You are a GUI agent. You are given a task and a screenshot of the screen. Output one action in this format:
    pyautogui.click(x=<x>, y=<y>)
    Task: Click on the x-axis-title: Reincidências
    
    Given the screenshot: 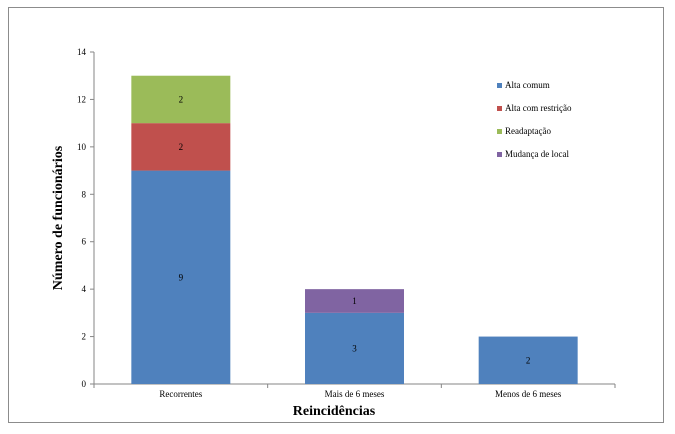 What is the action you would take?
    pyautogui.click(x=334, y=411)
    